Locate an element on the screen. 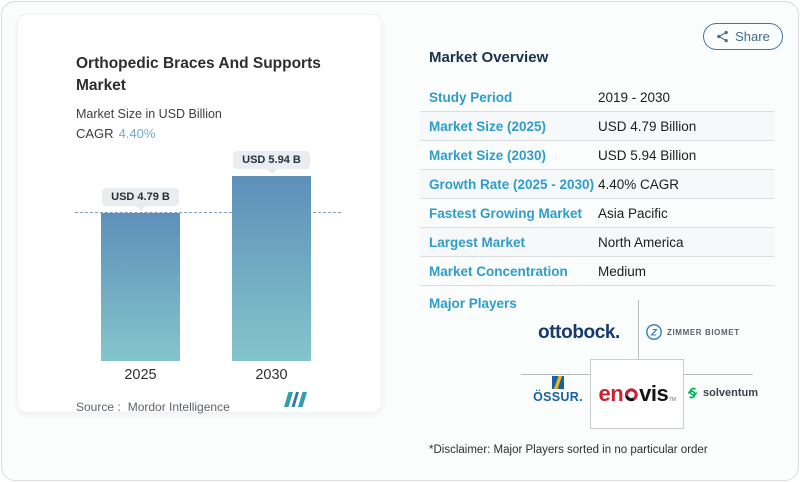  ottobock-logo: ottobock. is located at coordinates (579, 332).